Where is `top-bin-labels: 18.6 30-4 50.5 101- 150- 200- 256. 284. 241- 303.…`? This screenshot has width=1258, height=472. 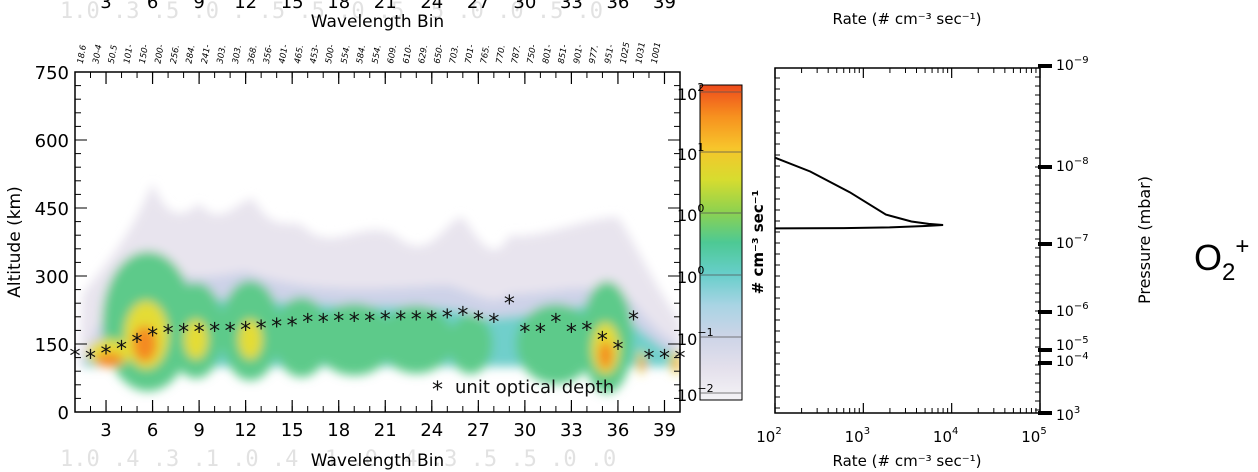
top-bin-labels: 18.6 30-4 50.5 101- 150- 200- 256. 284. 241- 303.… is located at coordinates (370, 52).